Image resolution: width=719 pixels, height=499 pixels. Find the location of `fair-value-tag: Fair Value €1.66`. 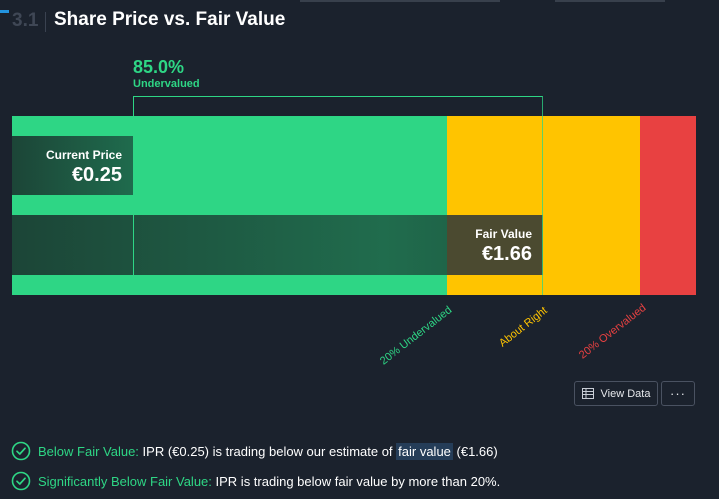

fair-value-tag: Fair Value €1.66 is located at coordinates (495, 245).